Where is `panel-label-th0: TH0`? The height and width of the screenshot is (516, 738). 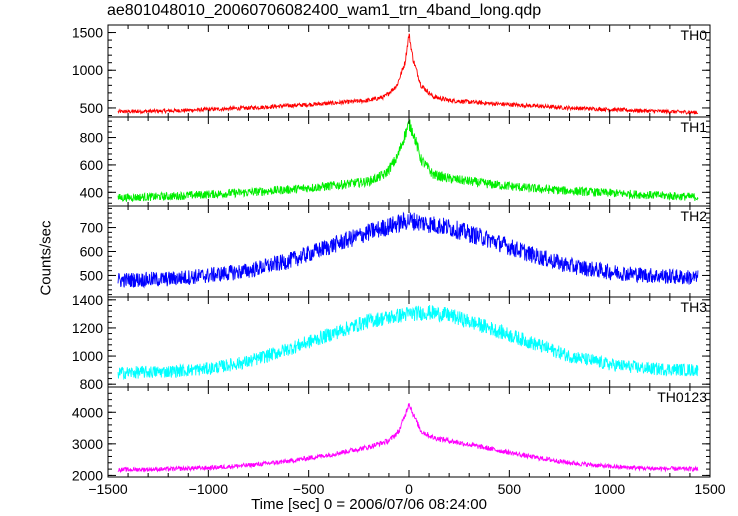 panel-label-th0: TH0 is located at coordinates (694, 35).